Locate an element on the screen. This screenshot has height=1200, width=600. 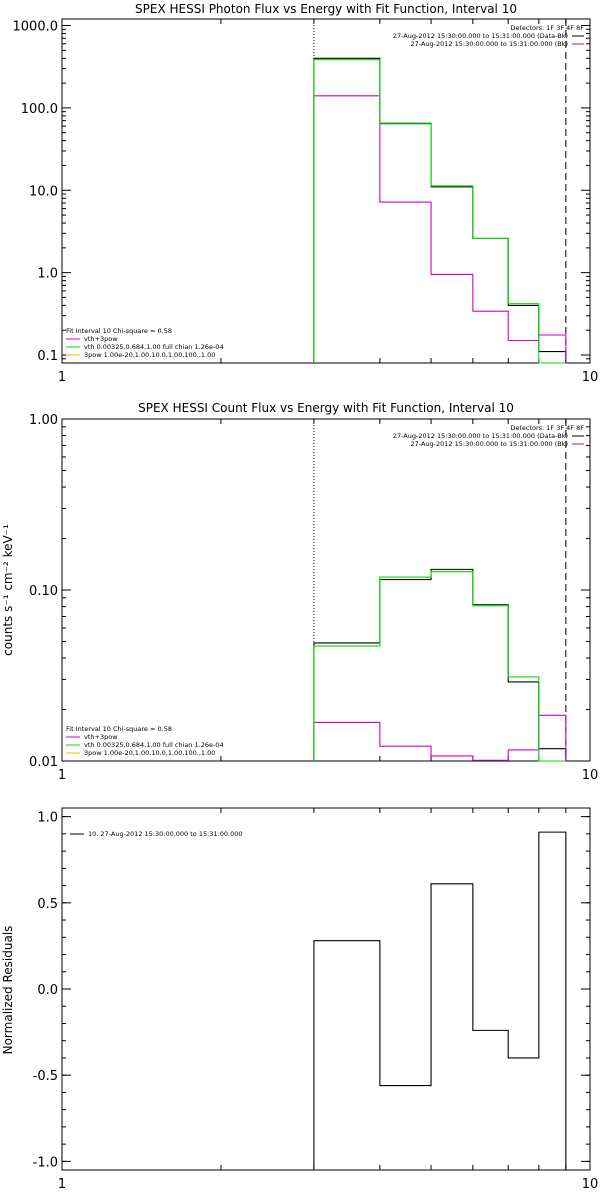
photon-series-0-step-line is located at coordinates (440, 210).